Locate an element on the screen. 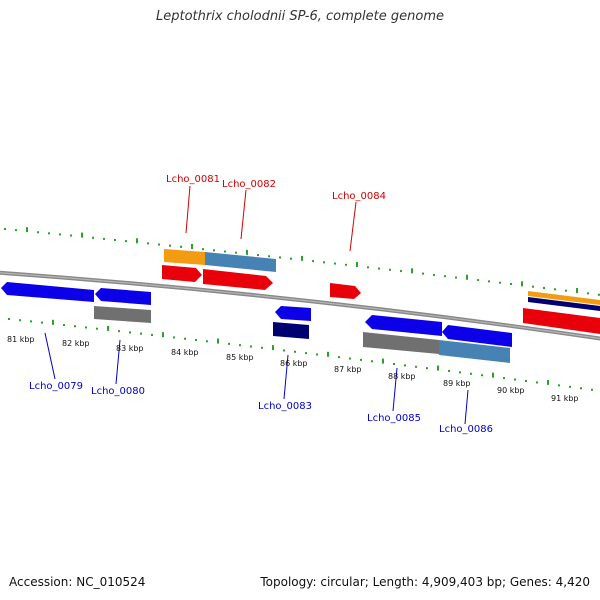  feature-bar-orange-right is located at coordinates (564, 298).